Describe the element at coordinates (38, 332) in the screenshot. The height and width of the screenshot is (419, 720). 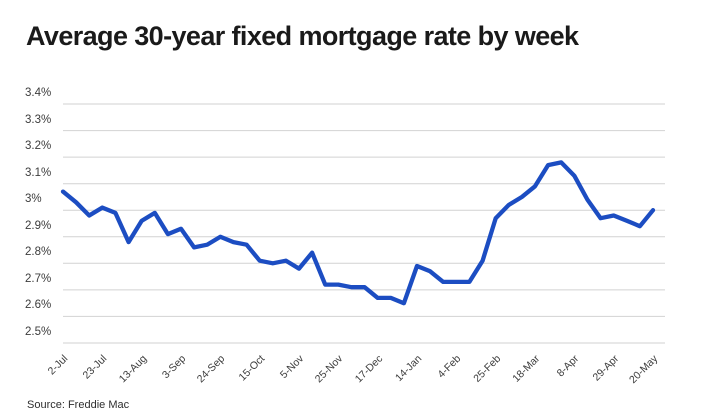
I see `y-axis-tick-label: 2.5%` at that location.